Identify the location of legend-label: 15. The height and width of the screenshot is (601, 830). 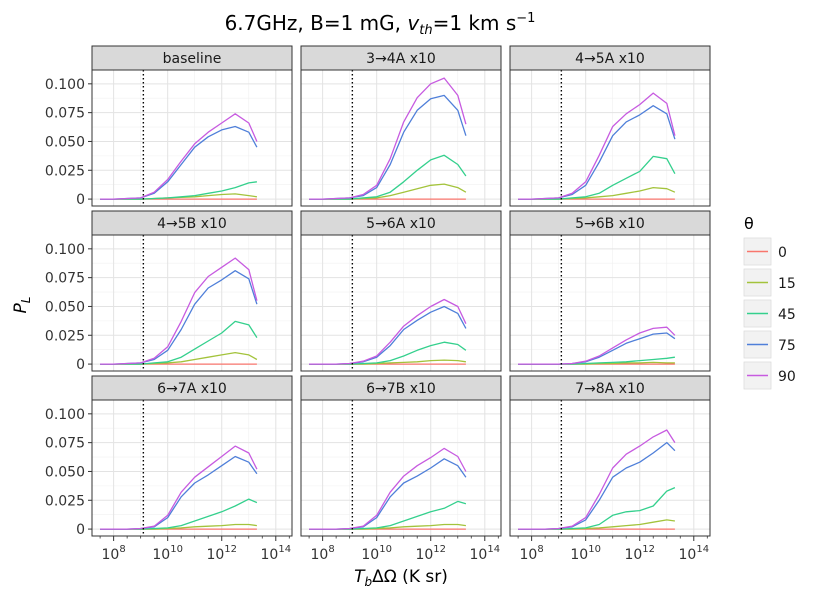
(787, 284).